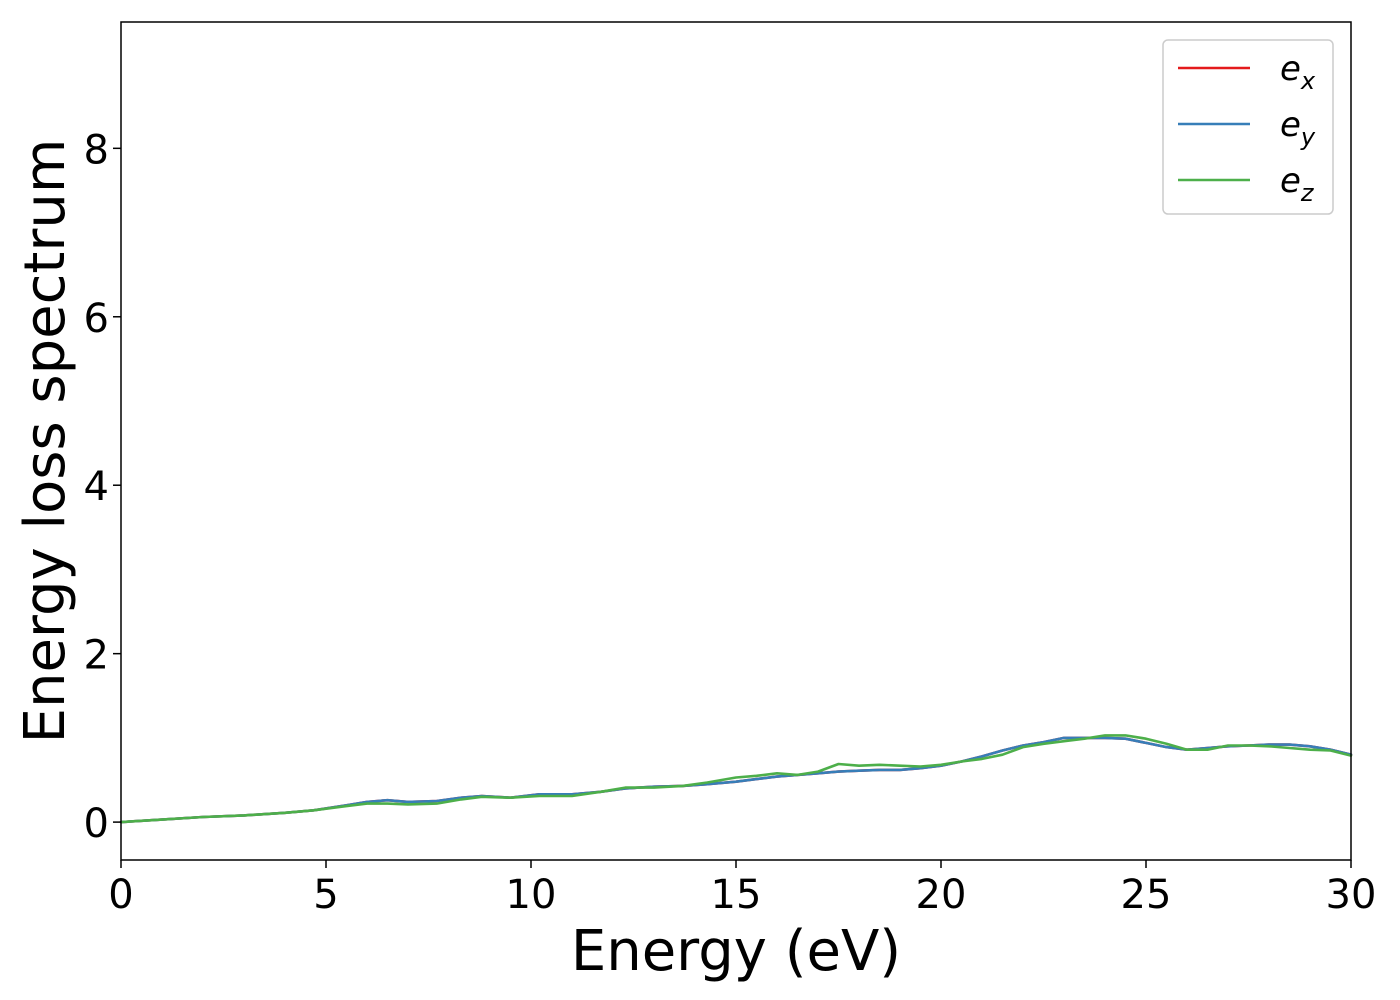 The height and width of the screenshot is (1000, 1400). Describe the element at coordinates (96, 487) in the screenshot. I see `y-tick-label: 4` at that location.